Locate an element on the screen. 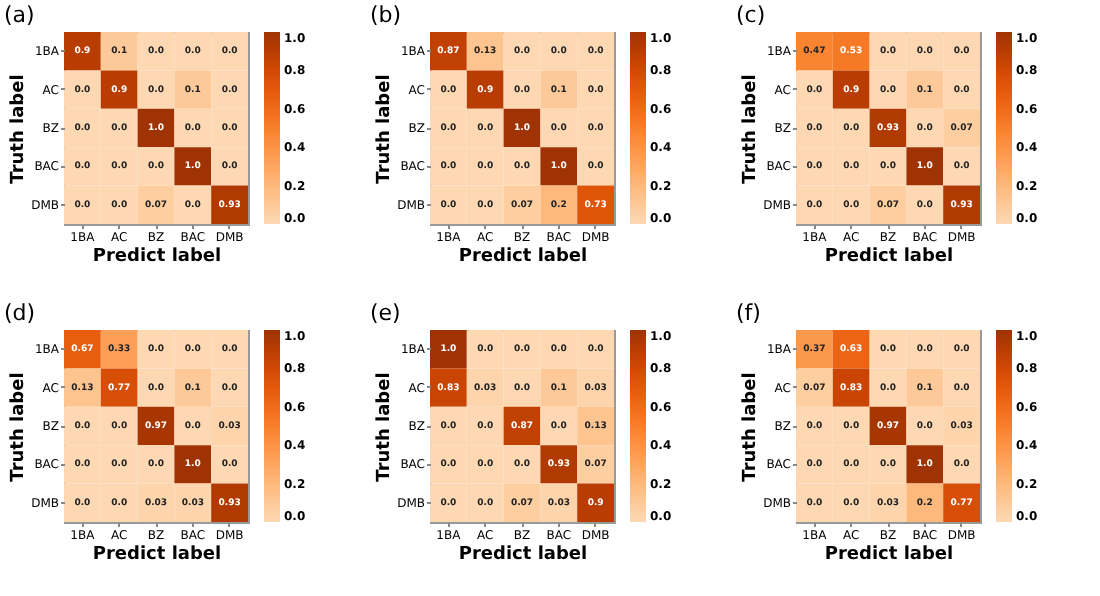 This screenshot has height=596, width=1100. chart-title: (a) is located at coordinates (19, 15).